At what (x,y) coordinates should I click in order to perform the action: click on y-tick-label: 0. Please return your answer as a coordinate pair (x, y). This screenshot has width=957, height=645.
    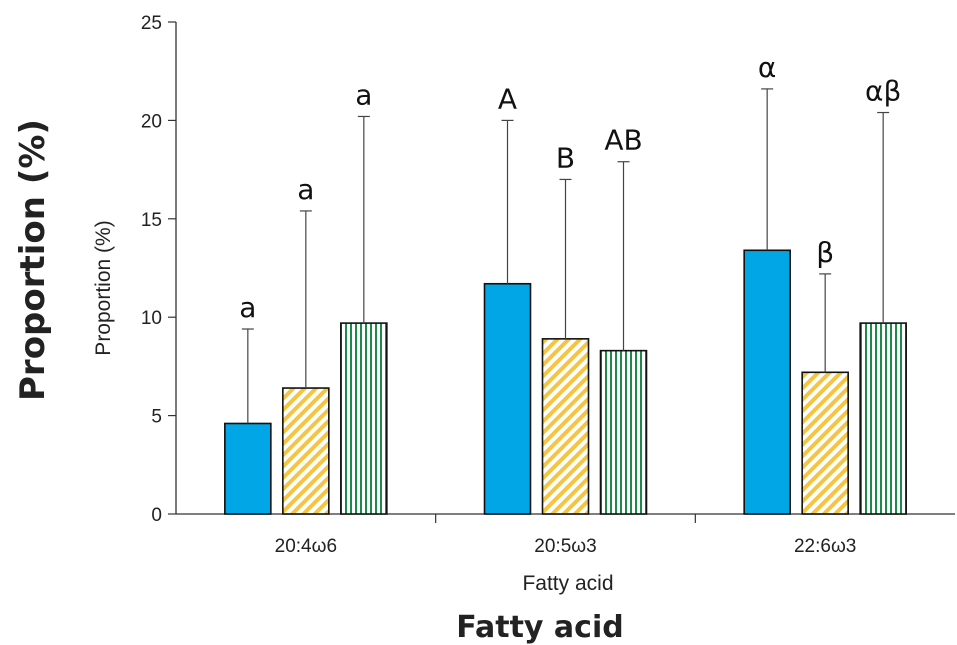
    Looking at the image, I should click on (156, 515).